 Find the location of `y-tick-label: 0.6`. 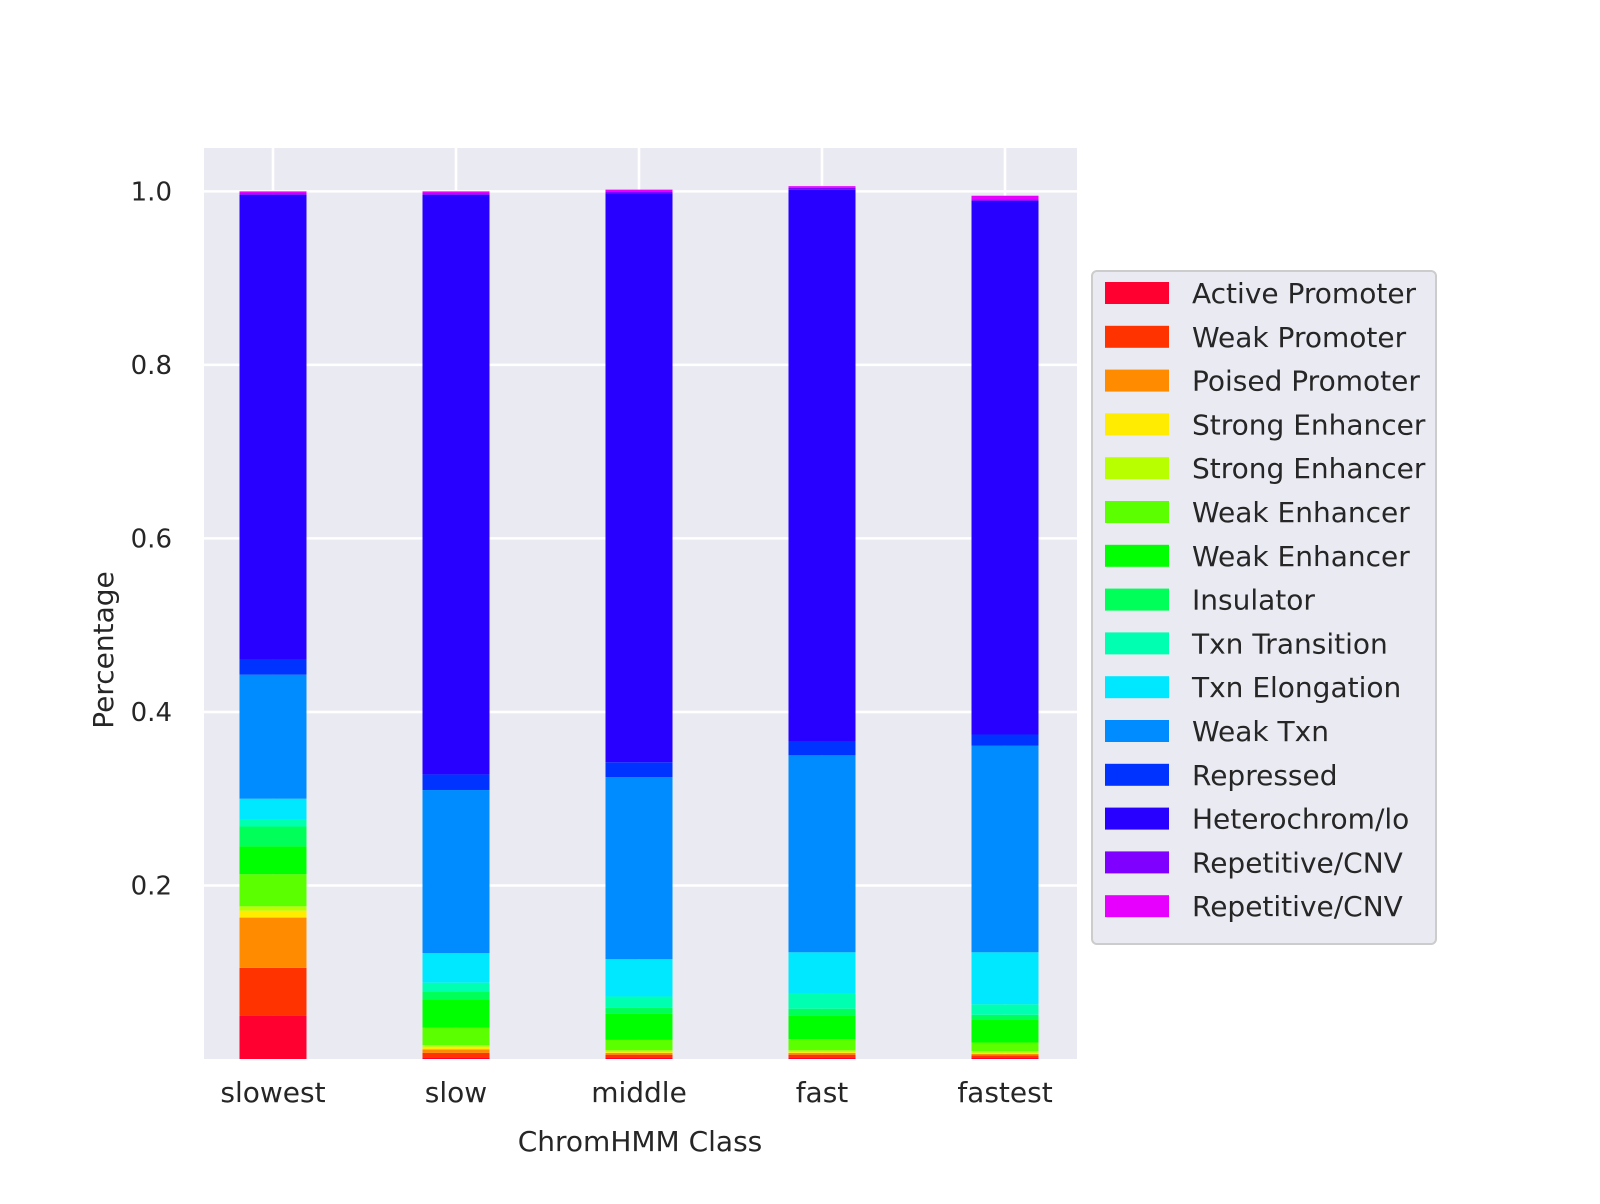

y-tick-label: 0.6 is located at coordinates (151, 539).